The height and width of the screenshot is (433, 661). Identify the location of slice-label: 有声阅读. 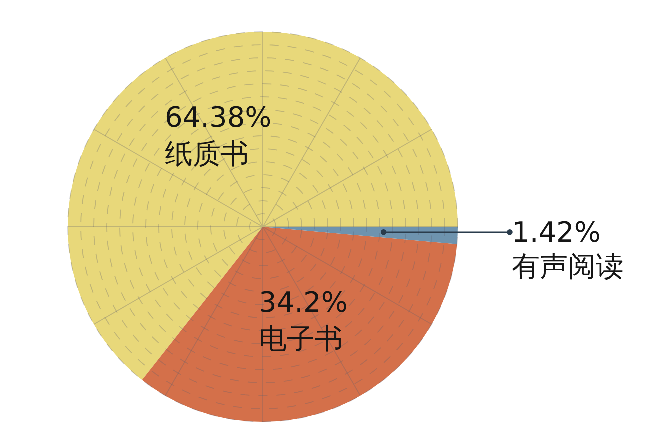
(568, 266).